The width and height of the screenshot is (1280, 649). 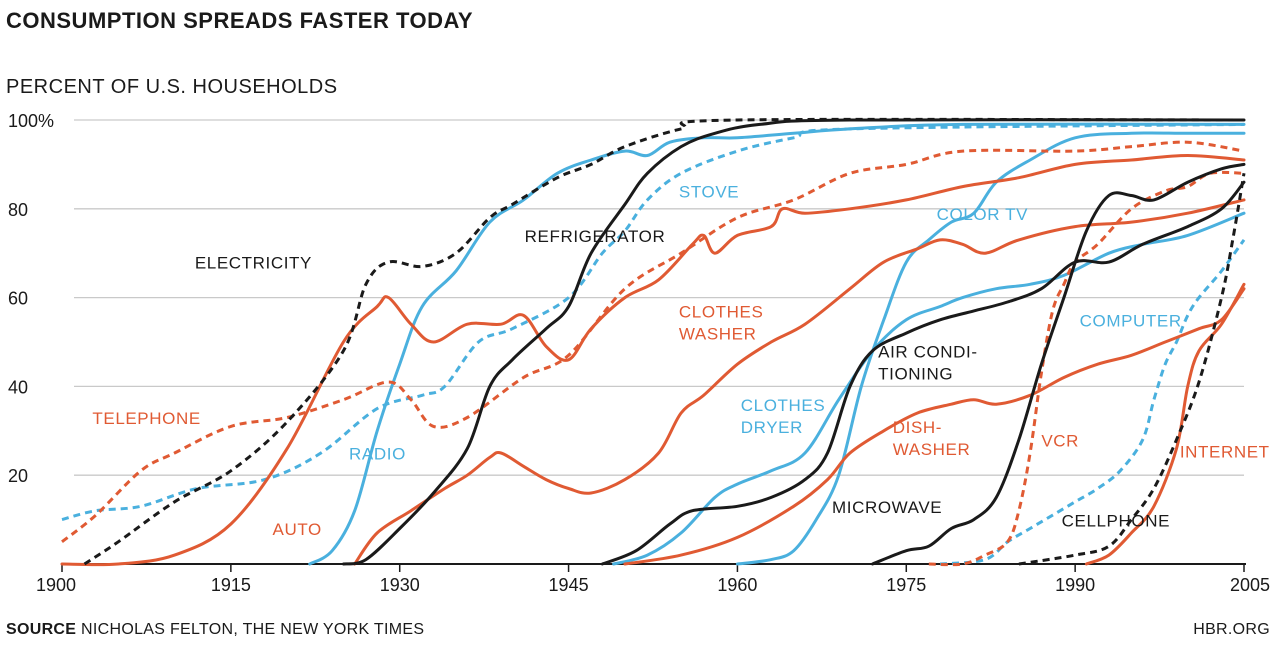 What do you see at coordinates (253, 263) in the screenshot?
I see `series-label-electricity: ELECTRICITY` at bounding box center [253, 263].